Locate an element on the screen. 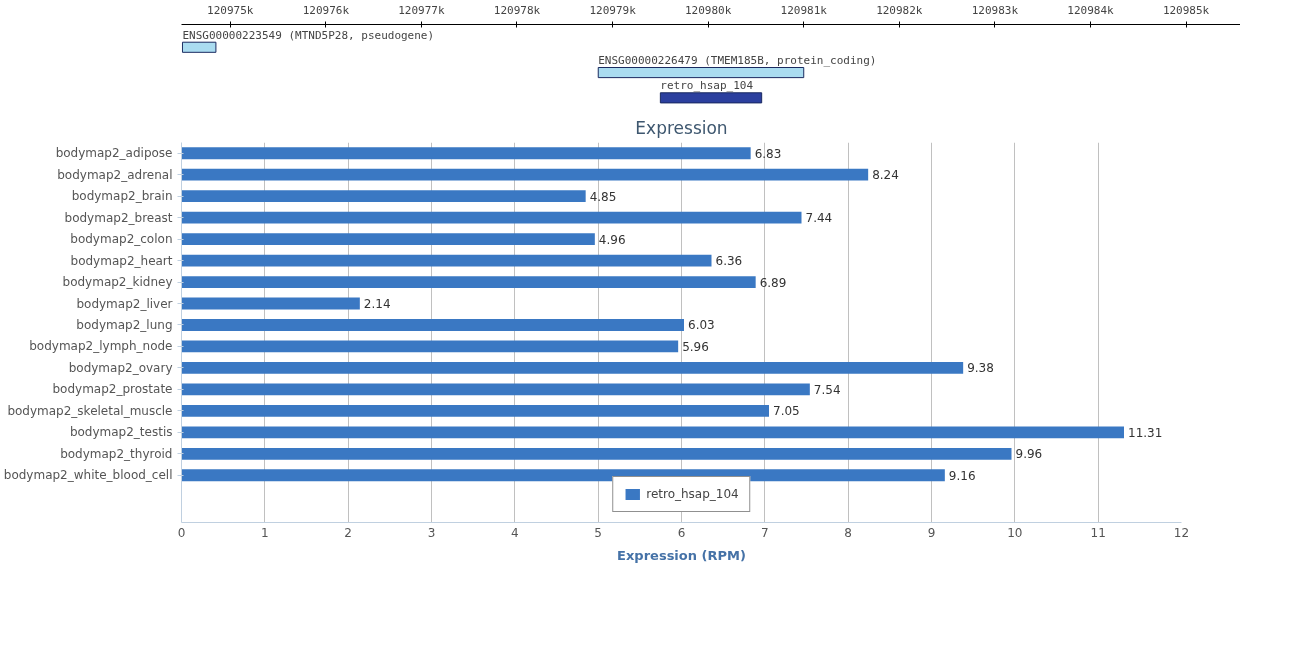 The width and height of the screenshot is (1291, 646). data-label: 4.96 is located at coordinates (612, 239).